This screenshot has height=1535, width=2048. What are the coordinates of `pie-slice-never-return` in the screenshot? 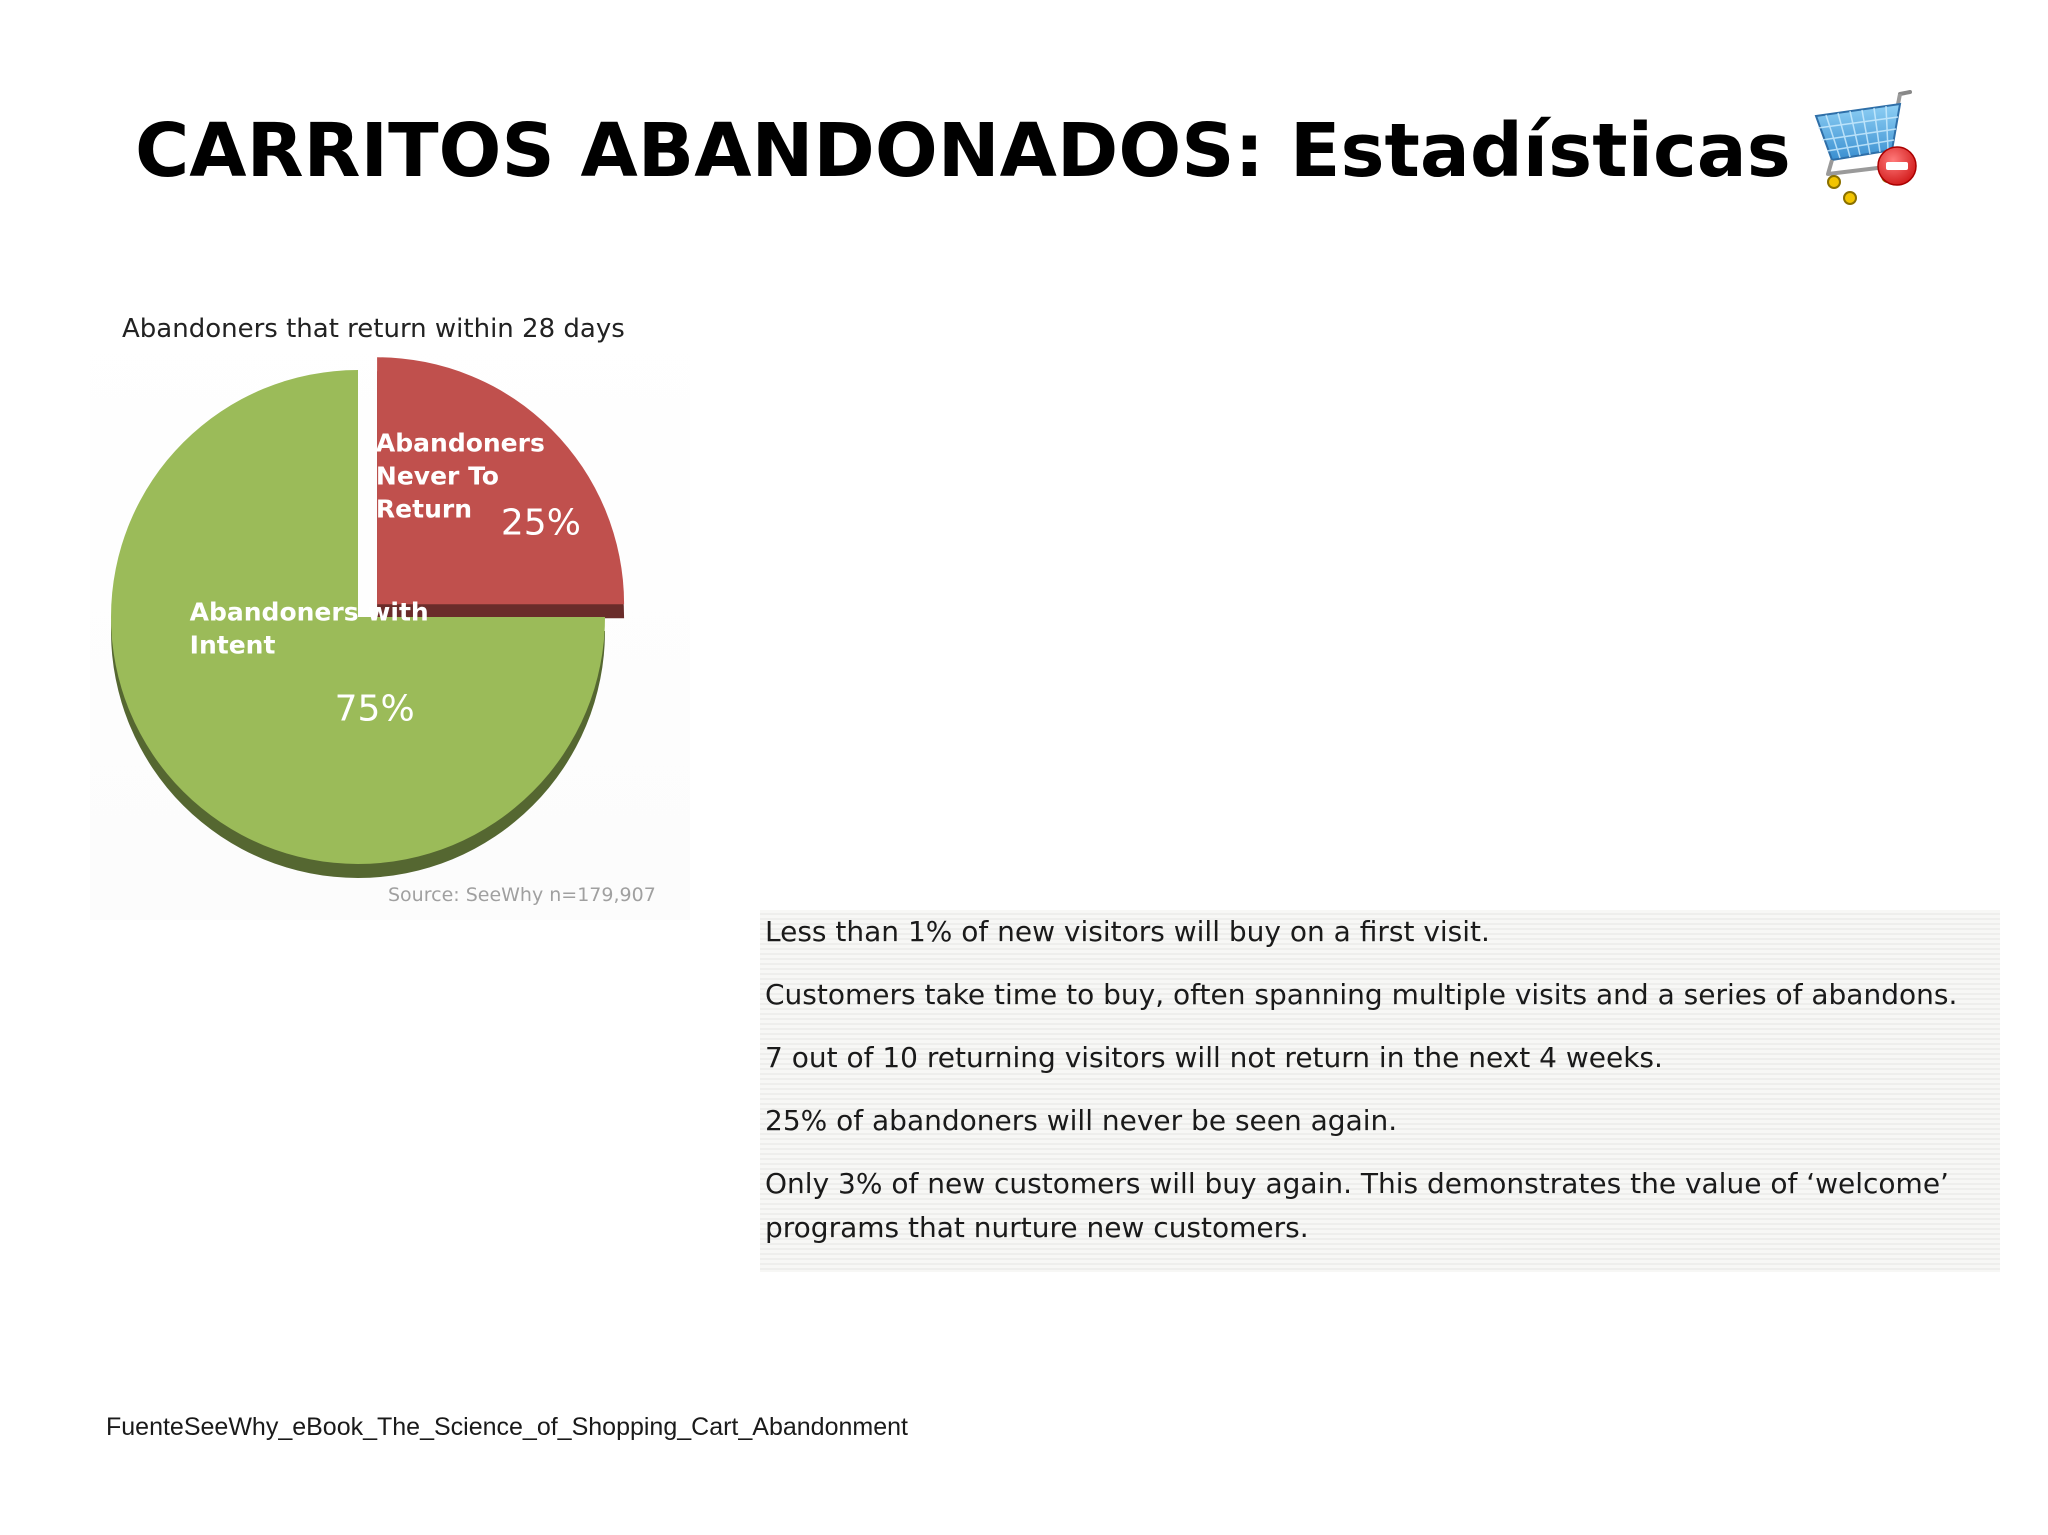 It's located at (501, 481).